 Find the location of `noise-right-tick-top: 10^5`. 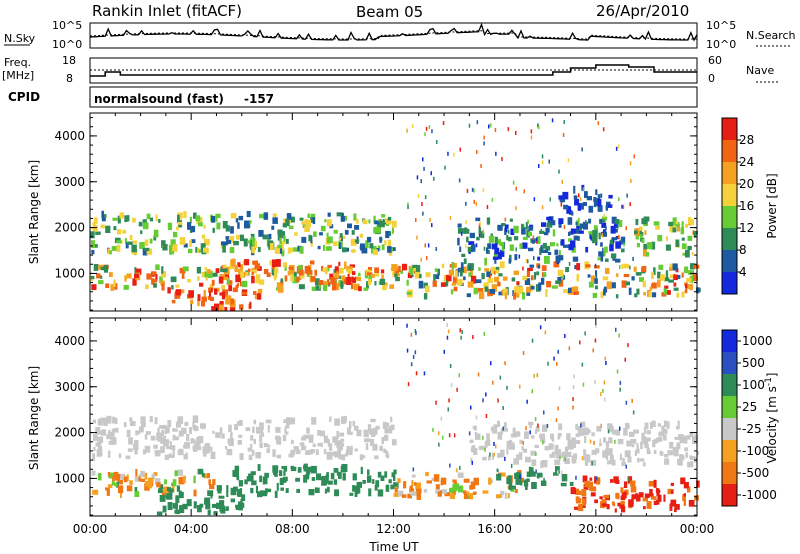

noise-right-tick-top: 10^5 is located at coordinates (721, 25).